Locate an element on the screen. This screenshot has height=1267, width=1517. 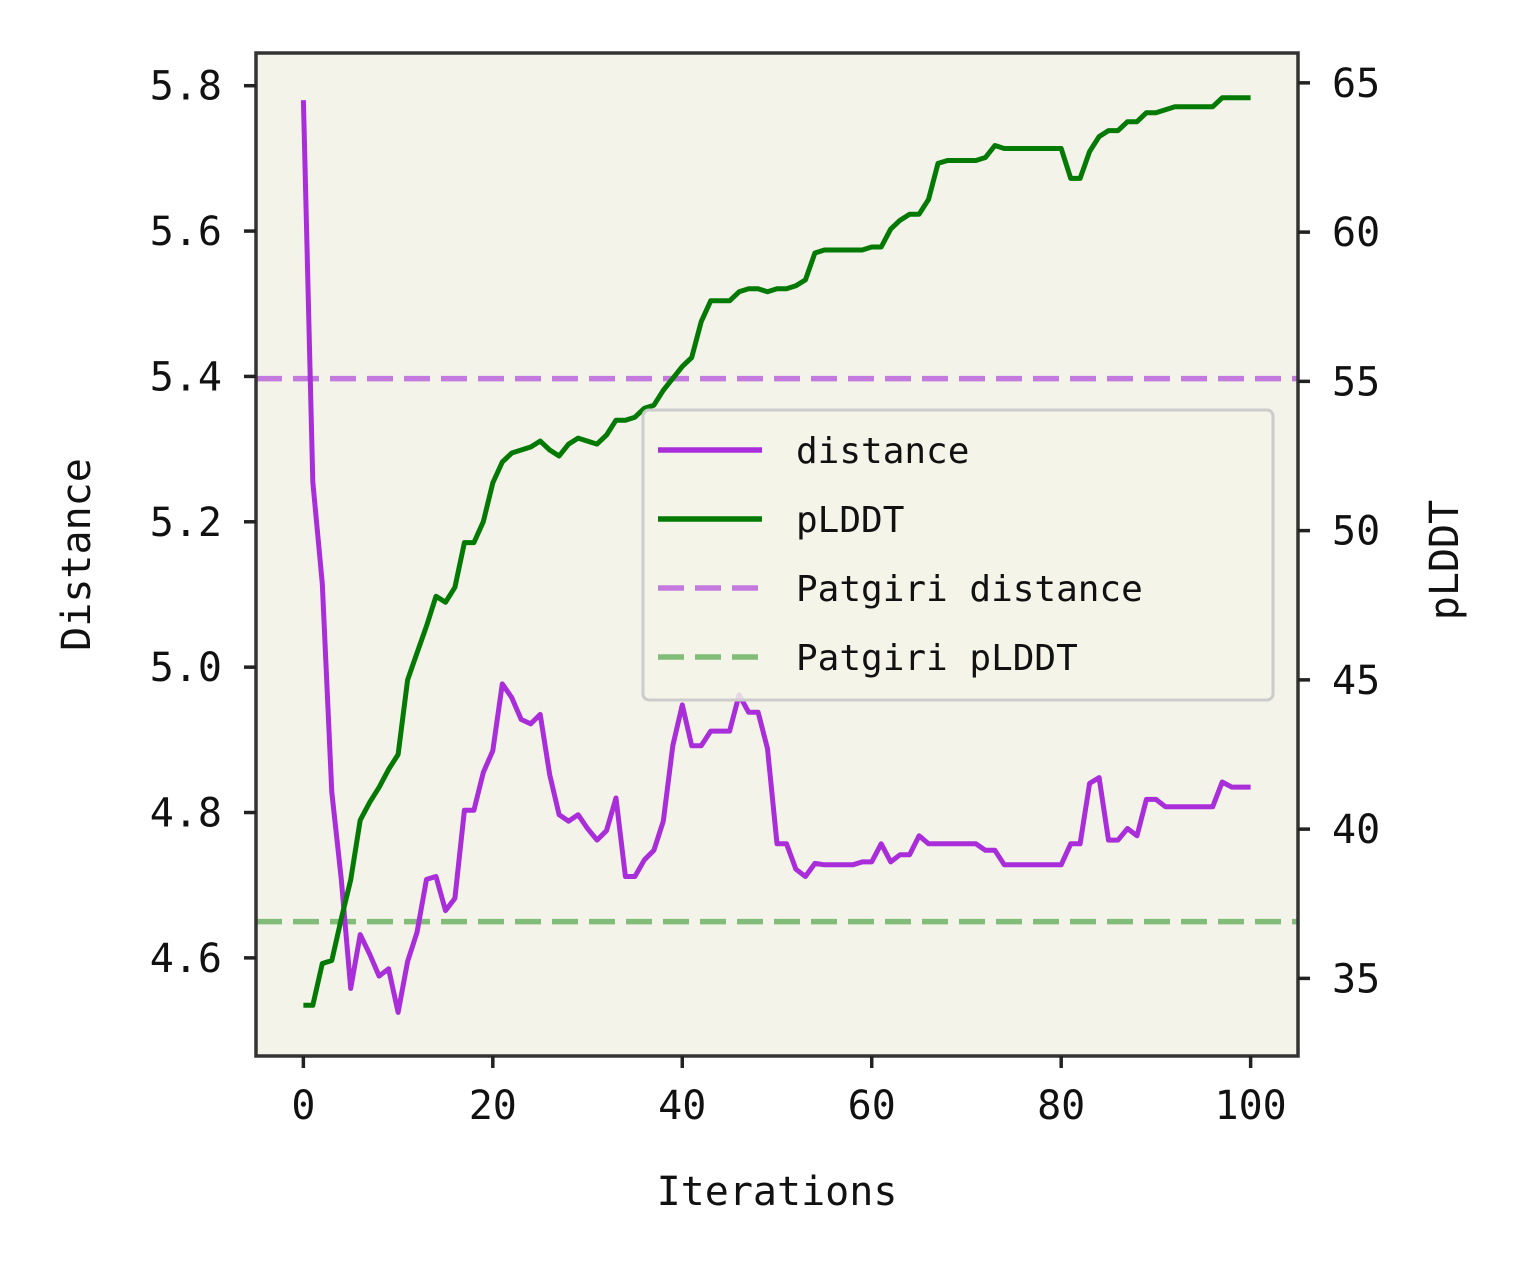
left-y-tick-label: 5.6 is located at coordinates (186, 232).